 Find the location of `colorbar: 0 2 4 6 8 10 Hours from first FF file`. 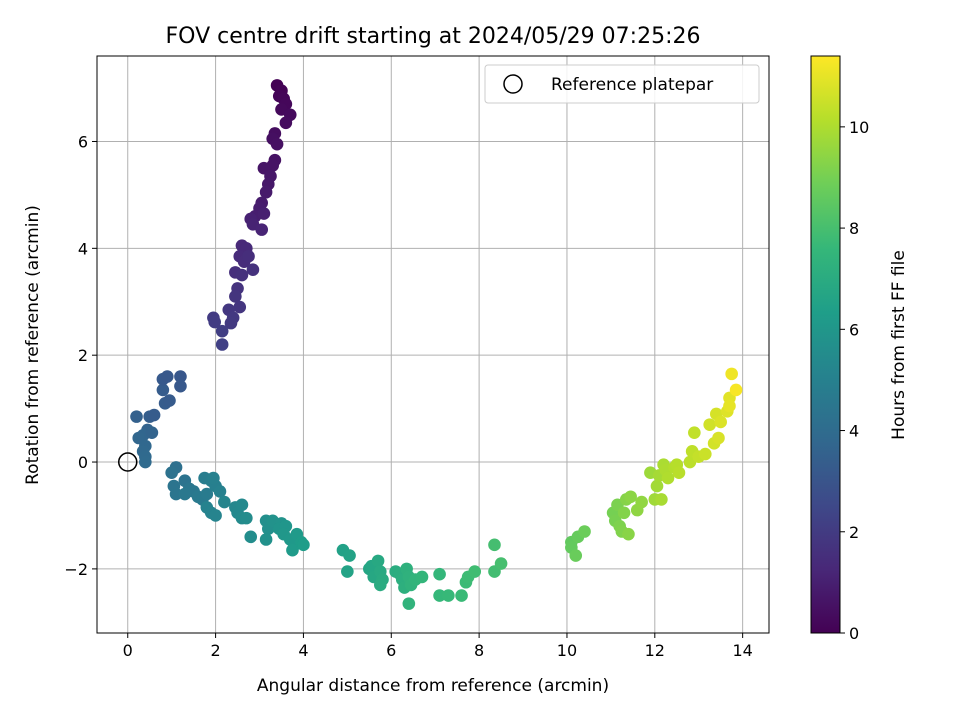

colorbar: 0 2 4 6 8 10 Hours from first FF file is located at coordinates (859, 349).